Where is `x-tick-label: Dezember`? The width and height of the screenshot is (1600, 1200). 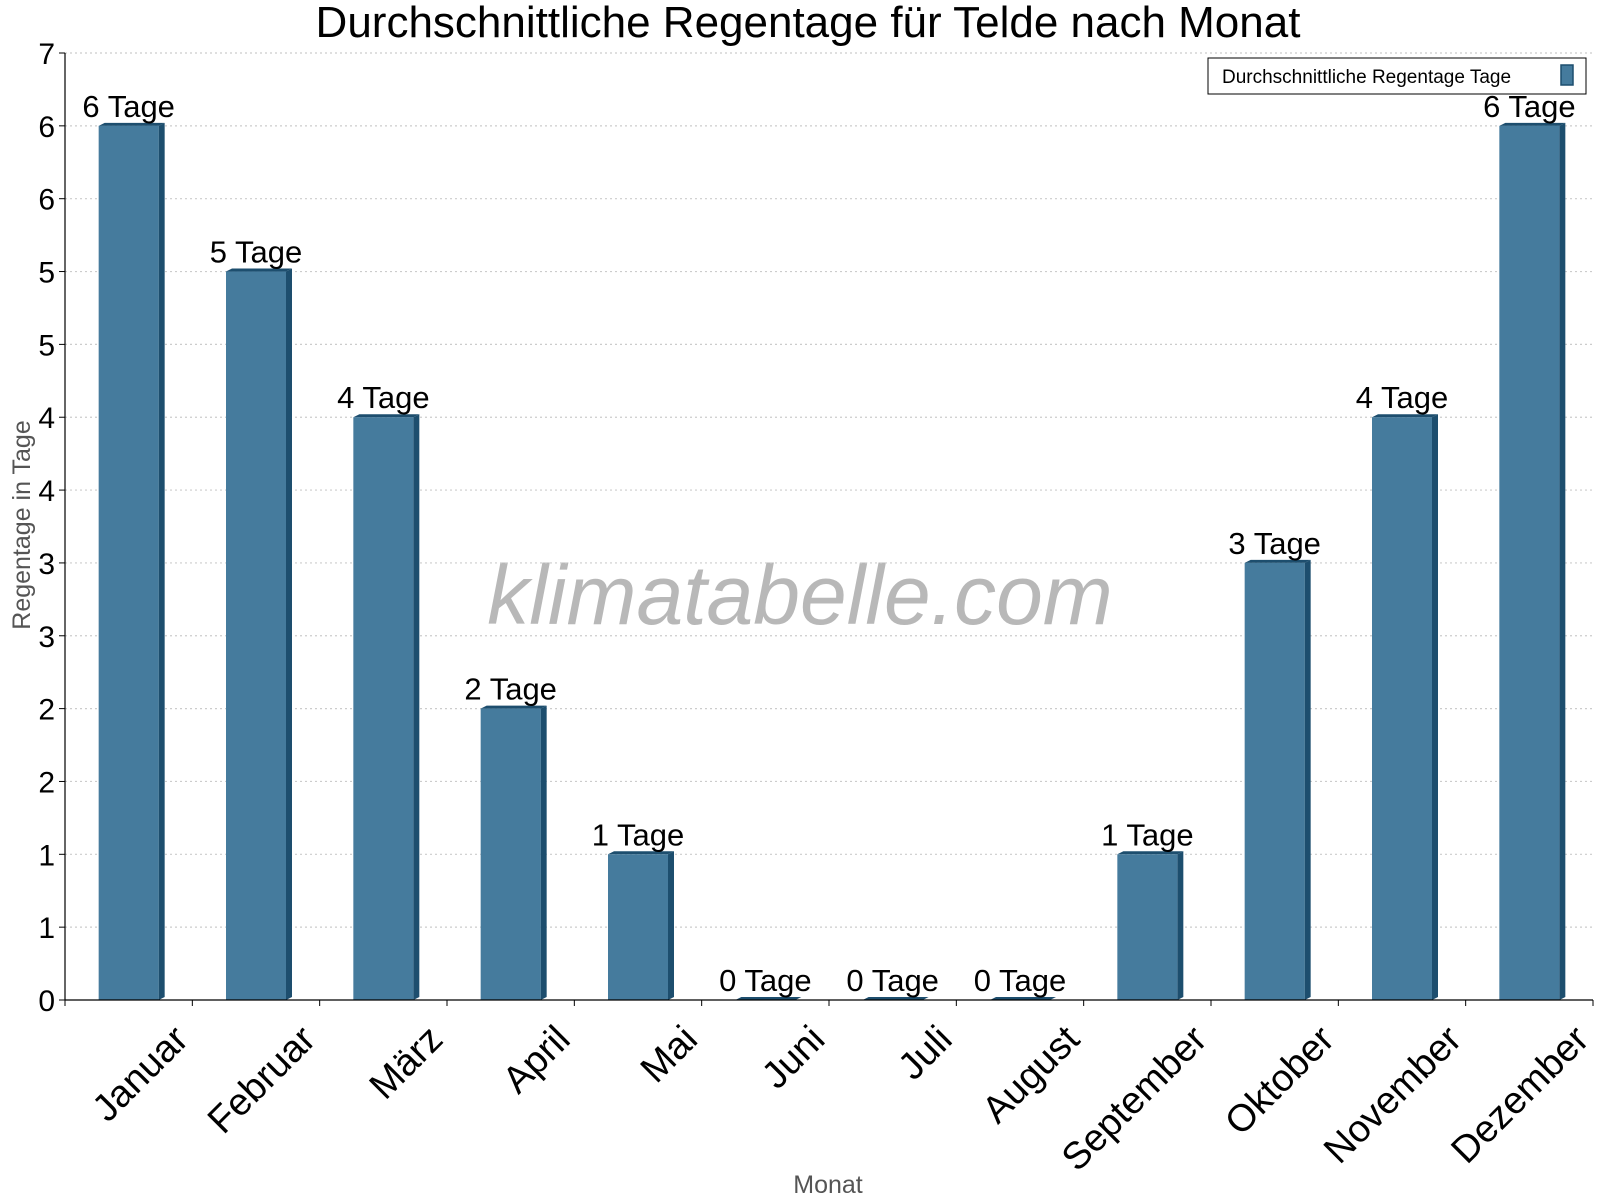 x-tick-label: Dezember is located at coordinates (1521, 1095).